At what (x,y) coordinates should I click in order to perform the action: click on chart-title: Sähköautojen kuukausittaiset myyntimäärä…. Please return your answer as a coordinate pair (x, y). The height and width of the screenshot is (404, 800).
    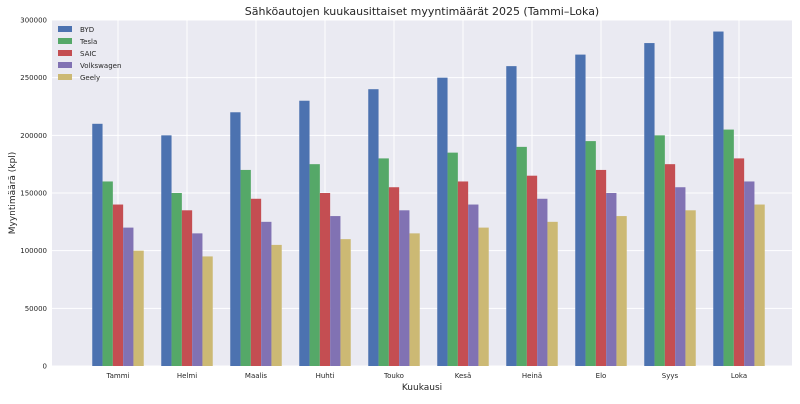
    Looking at the image, I should click on (422, 11).